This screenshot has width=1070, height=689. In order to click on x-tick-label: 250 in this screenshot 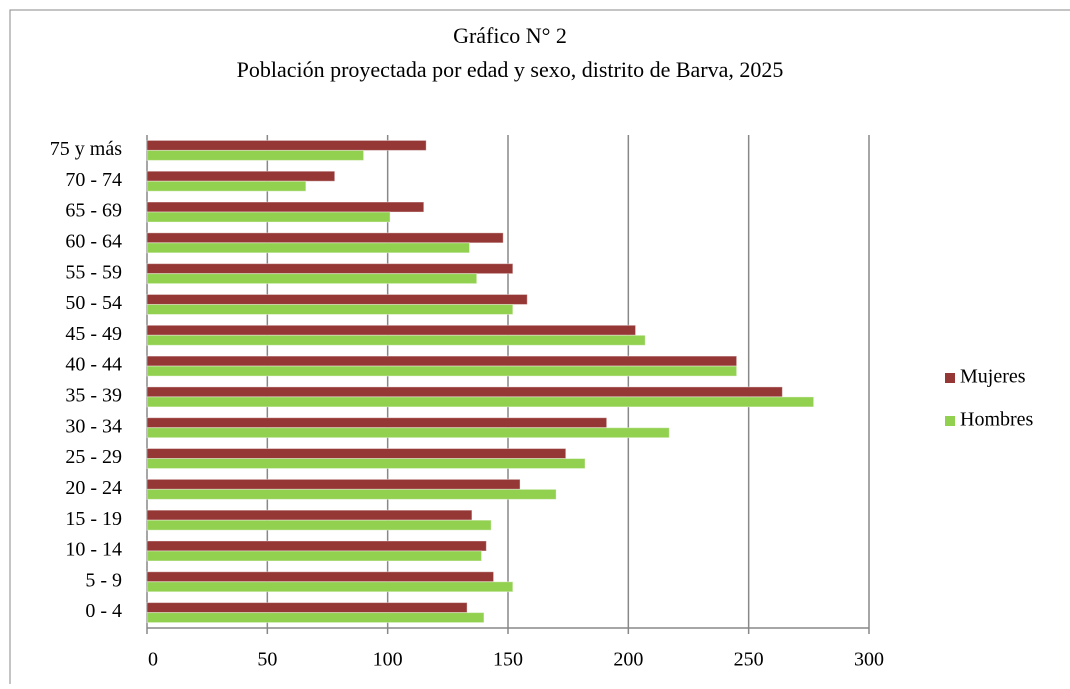, I will do `click(749, 660)`.